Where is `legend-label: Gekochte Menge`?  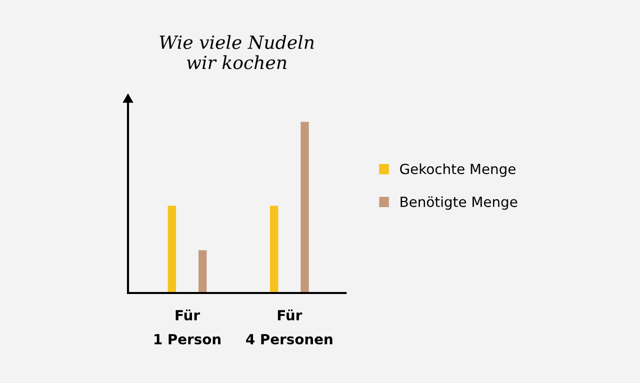 legend-label: Gekochte Menge is located at coordinates (458, 170).